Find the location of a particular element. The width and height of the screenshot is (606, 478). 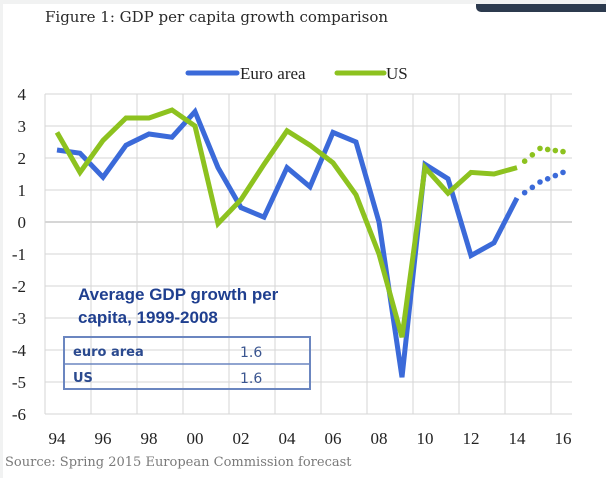

y-tick-label: -3 is located at coordinates (19, 318).